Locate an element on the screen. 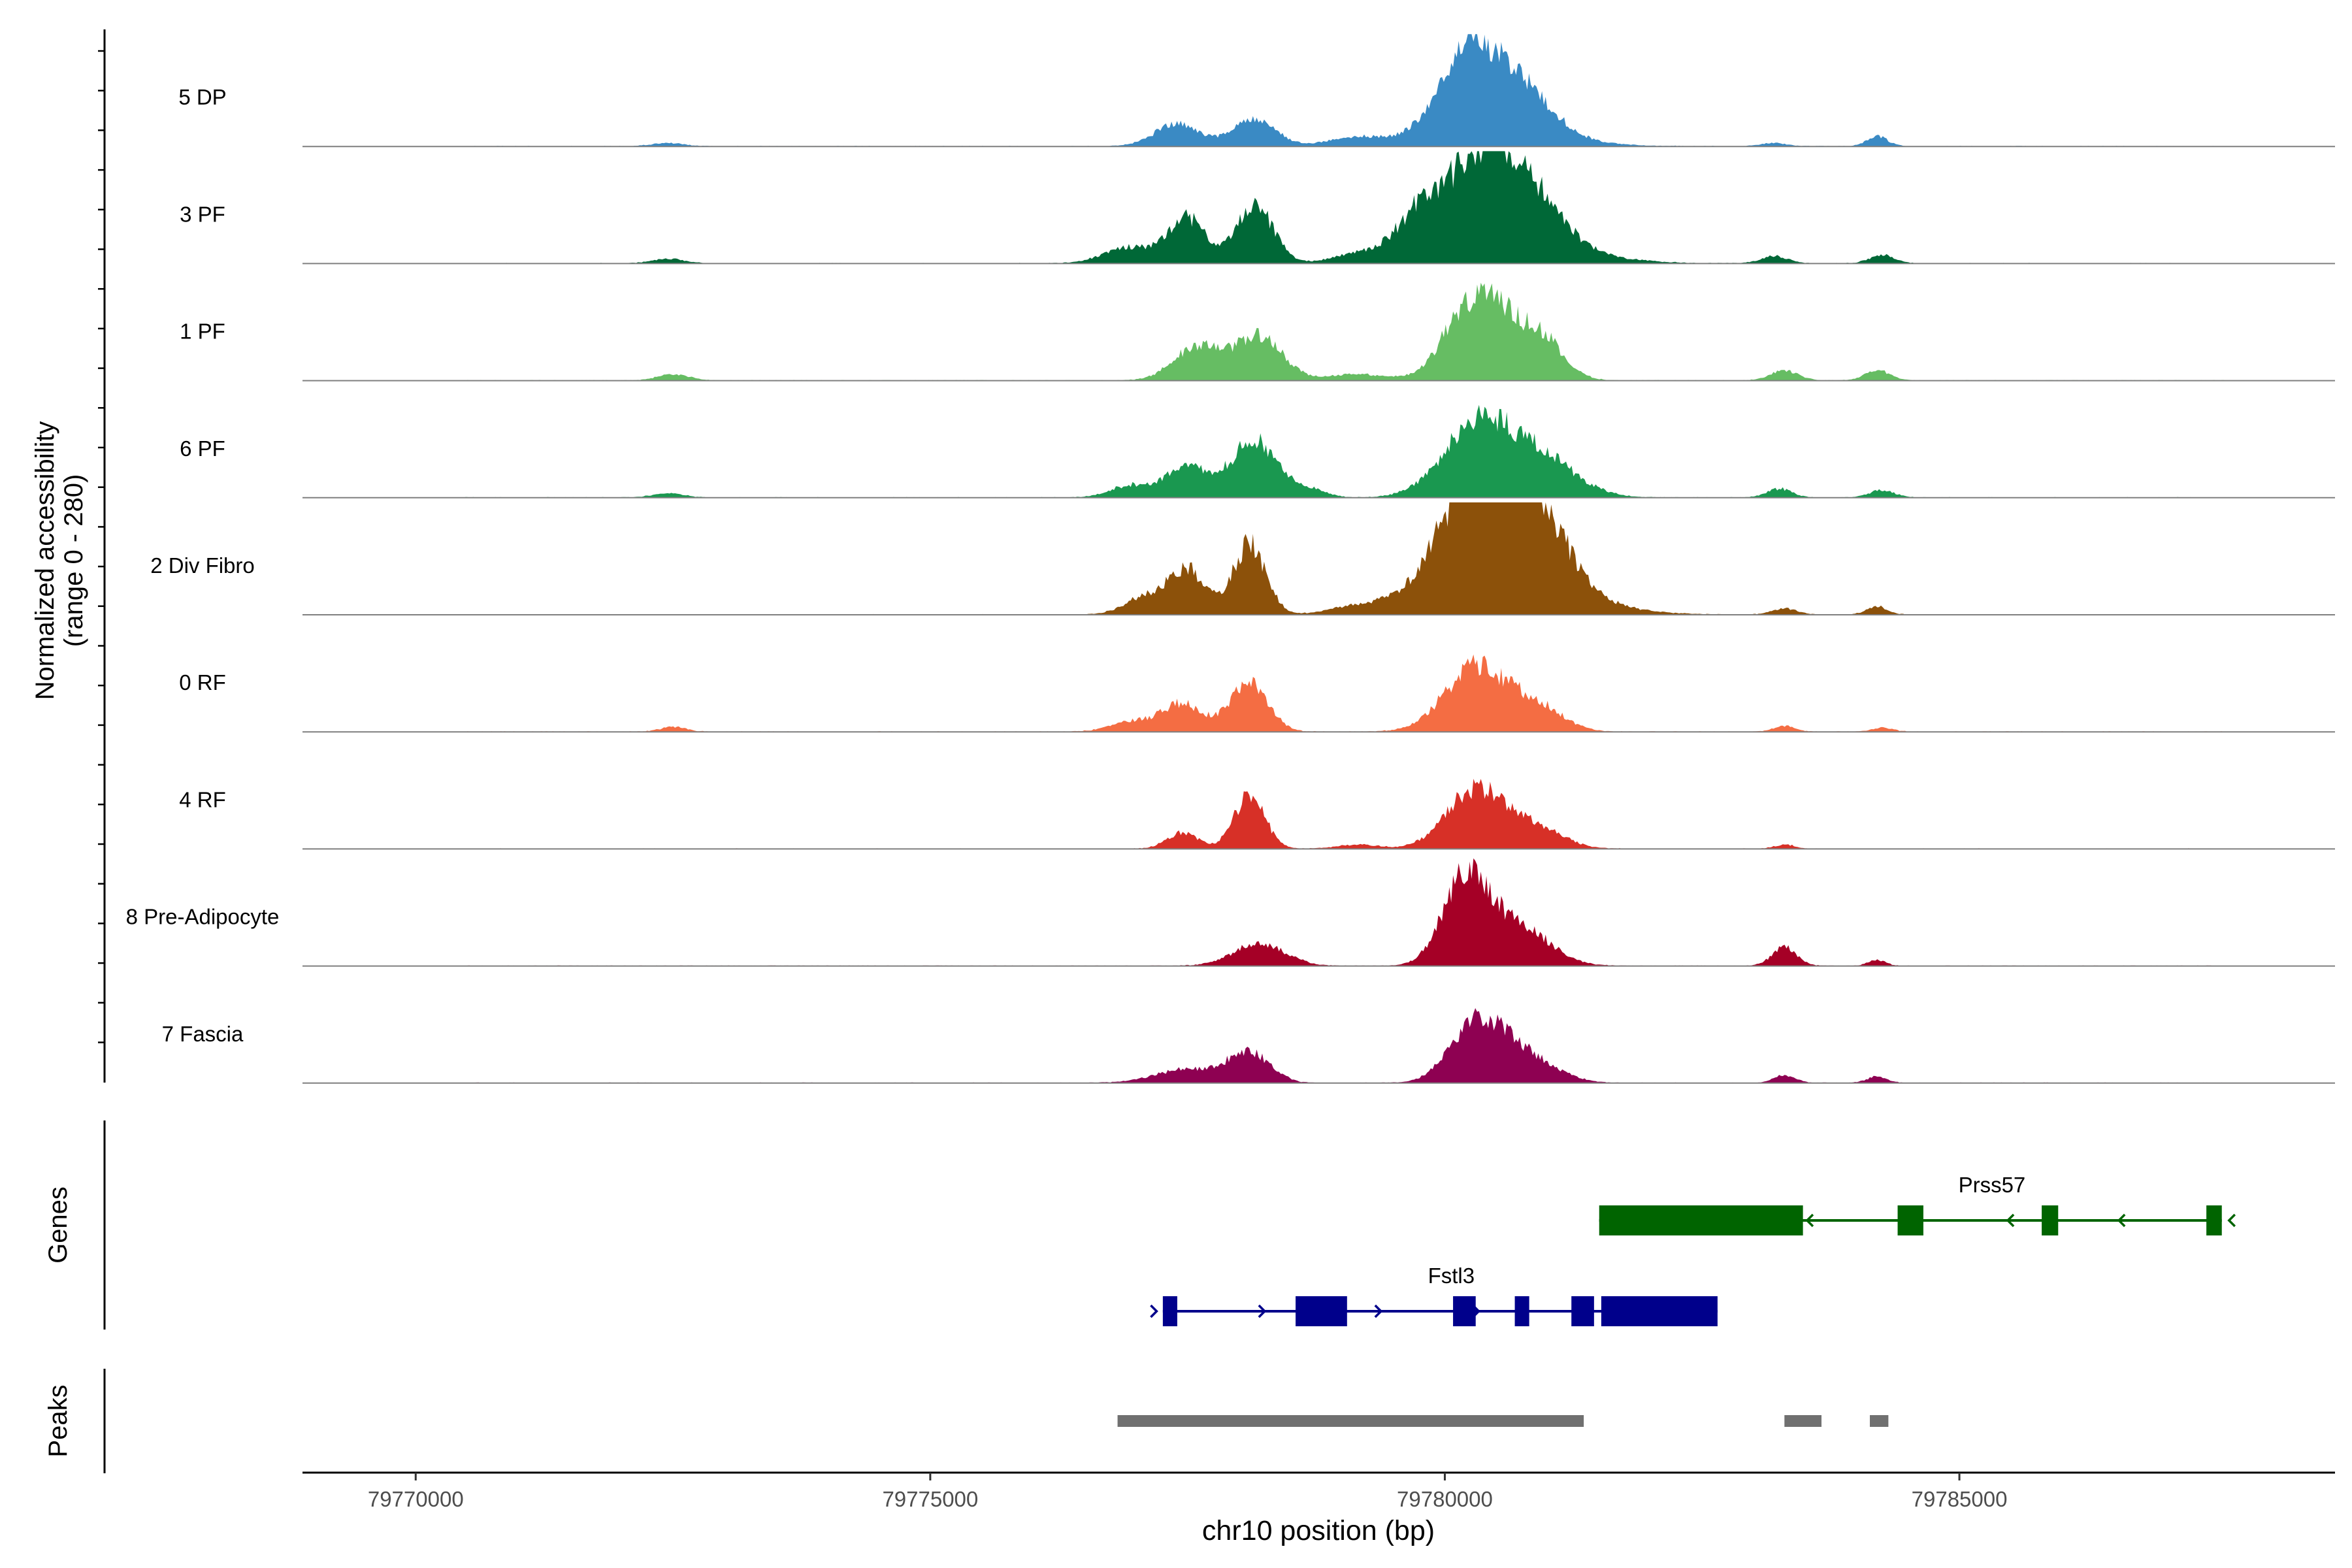 This screenshot has width=2352, height=1568. genes-panel-label: Genes is located at coordinates (58, 1225).